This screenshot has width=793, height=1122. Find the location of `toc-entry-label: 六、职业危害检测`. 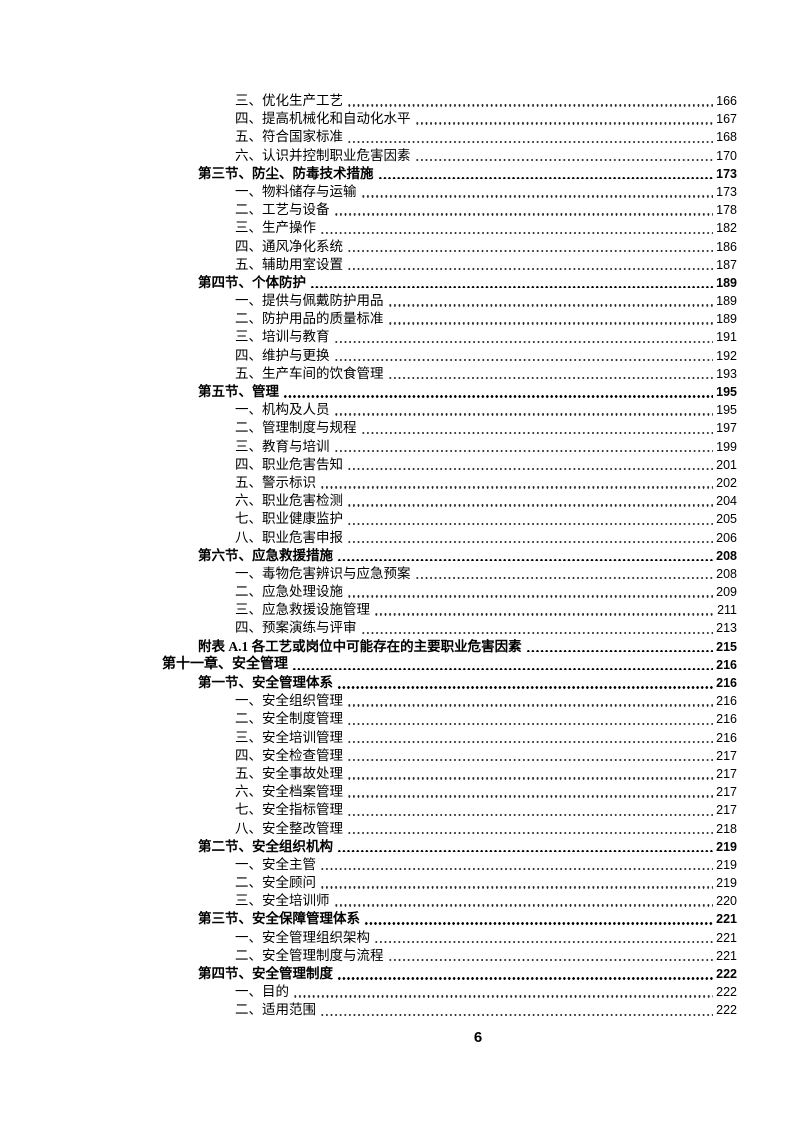

toc-entry-label: 六、职业危害检测 is located at coordinates (289, 501).